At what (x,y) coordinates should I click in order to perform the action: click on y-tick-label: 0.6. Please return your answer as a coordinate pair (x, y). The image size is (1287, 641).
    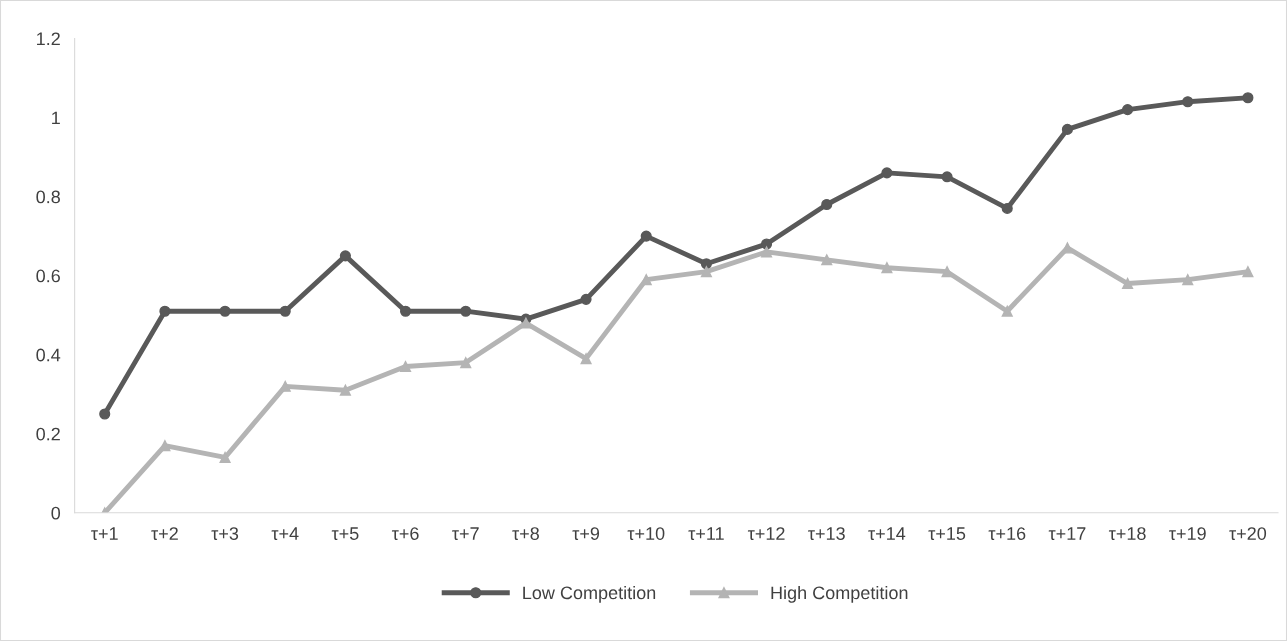
    Looking at the image, I should click on (48, 276).